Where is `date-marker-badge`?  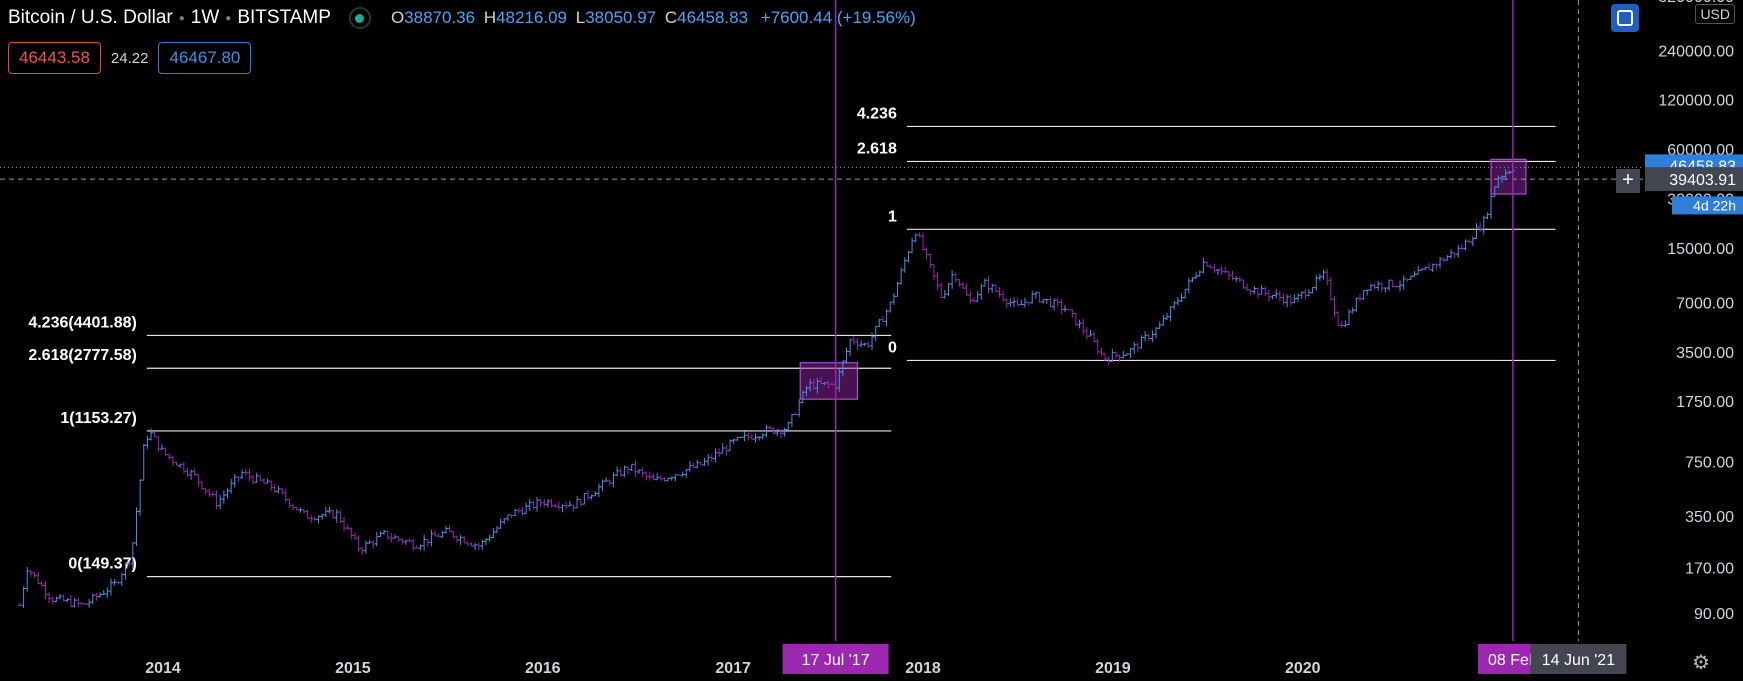
date-marker-badge is located at coordinates (835, 659).